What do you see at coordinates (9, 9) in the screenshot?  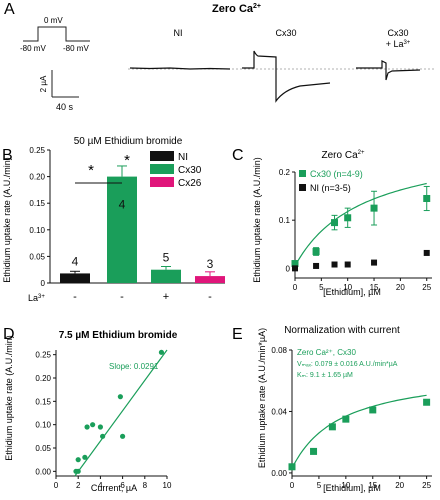 I see `panel-letter-a: A` at bounding box center [9, 9].